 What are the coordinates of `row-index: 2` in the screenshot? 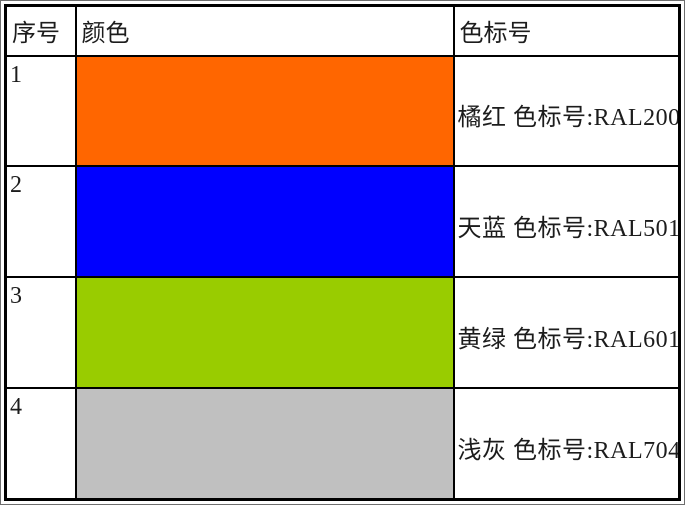 It's located at (40, 221).